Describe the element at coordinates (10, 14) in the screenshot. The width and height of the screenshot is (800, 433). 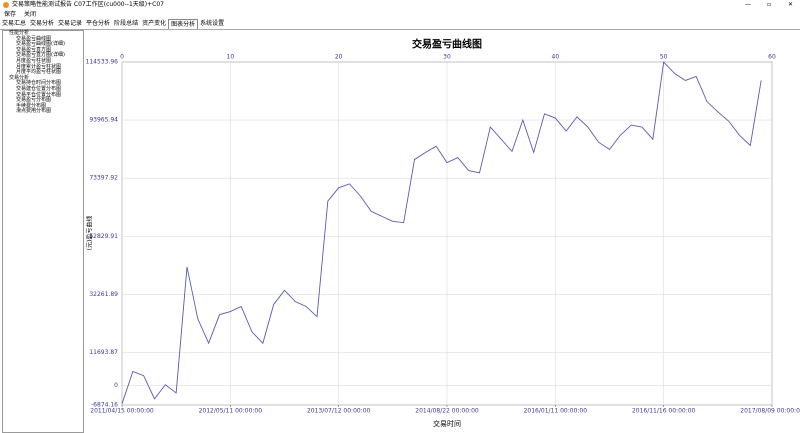
I see `toolbar-button: 保存` at that location.